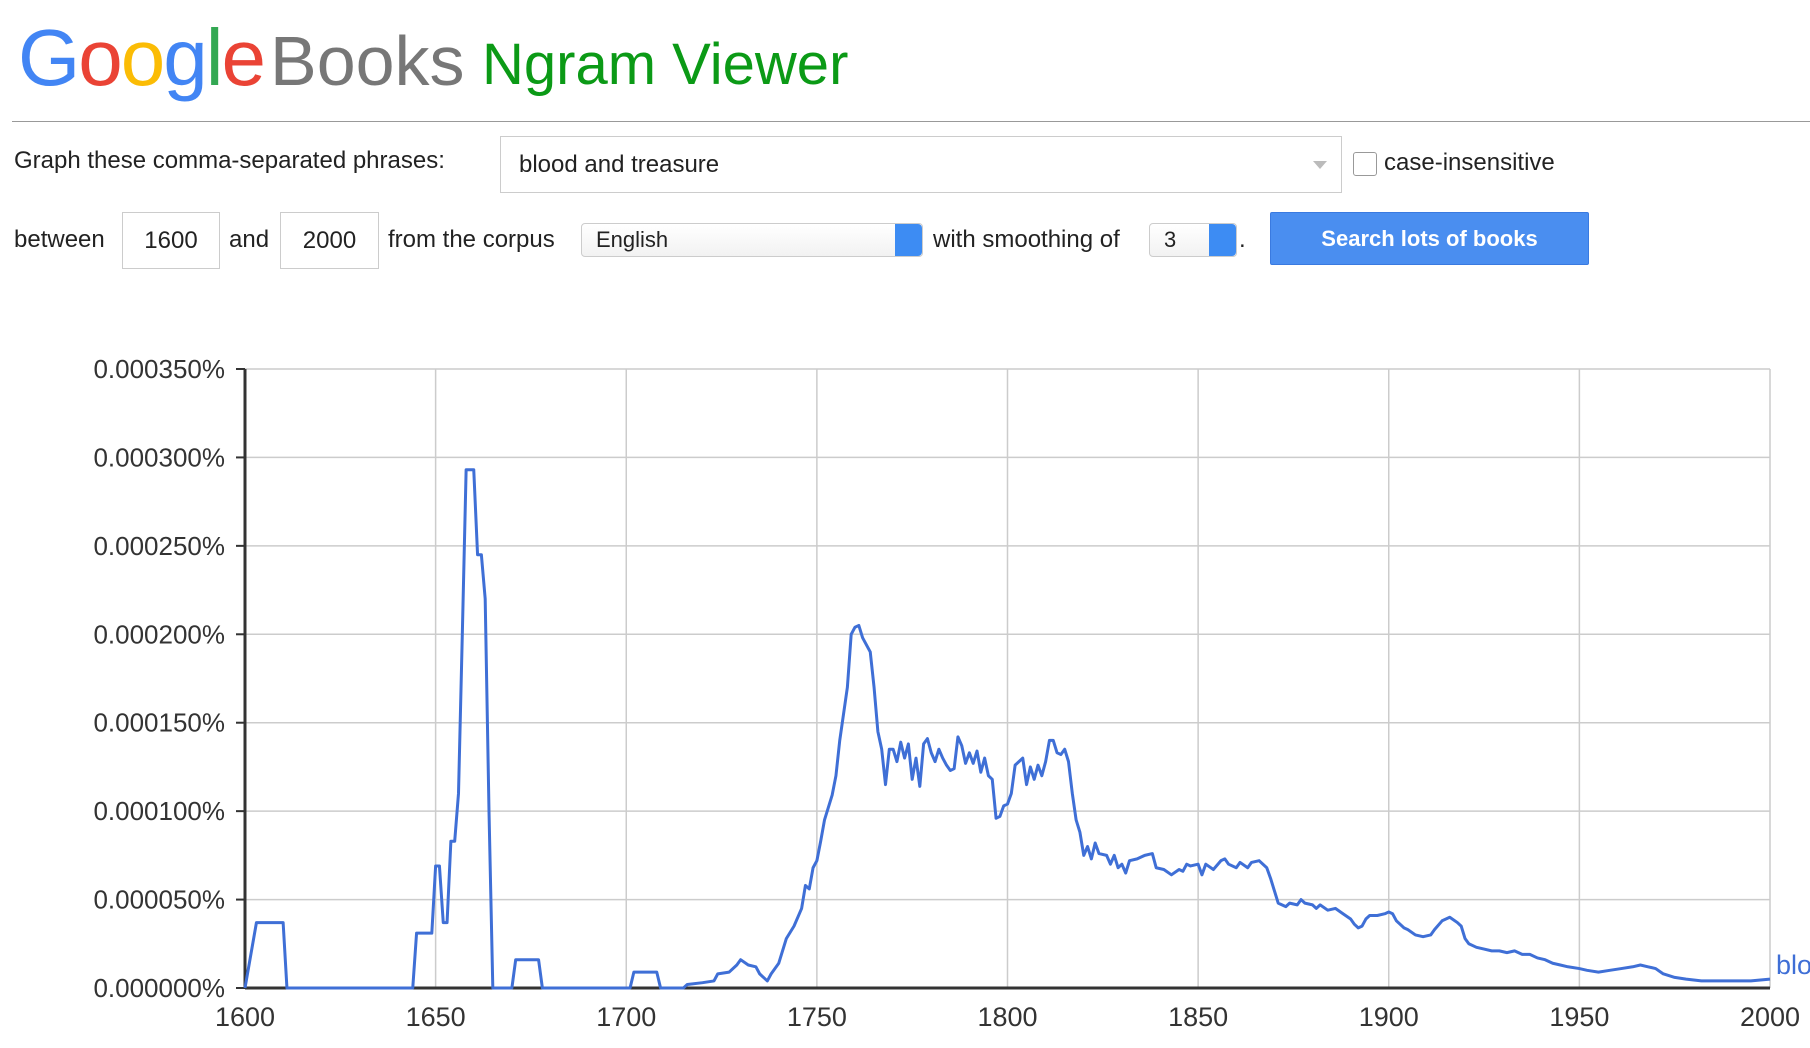  I want to click on smoothing-label: with smoothing of, so click(1026, 239).